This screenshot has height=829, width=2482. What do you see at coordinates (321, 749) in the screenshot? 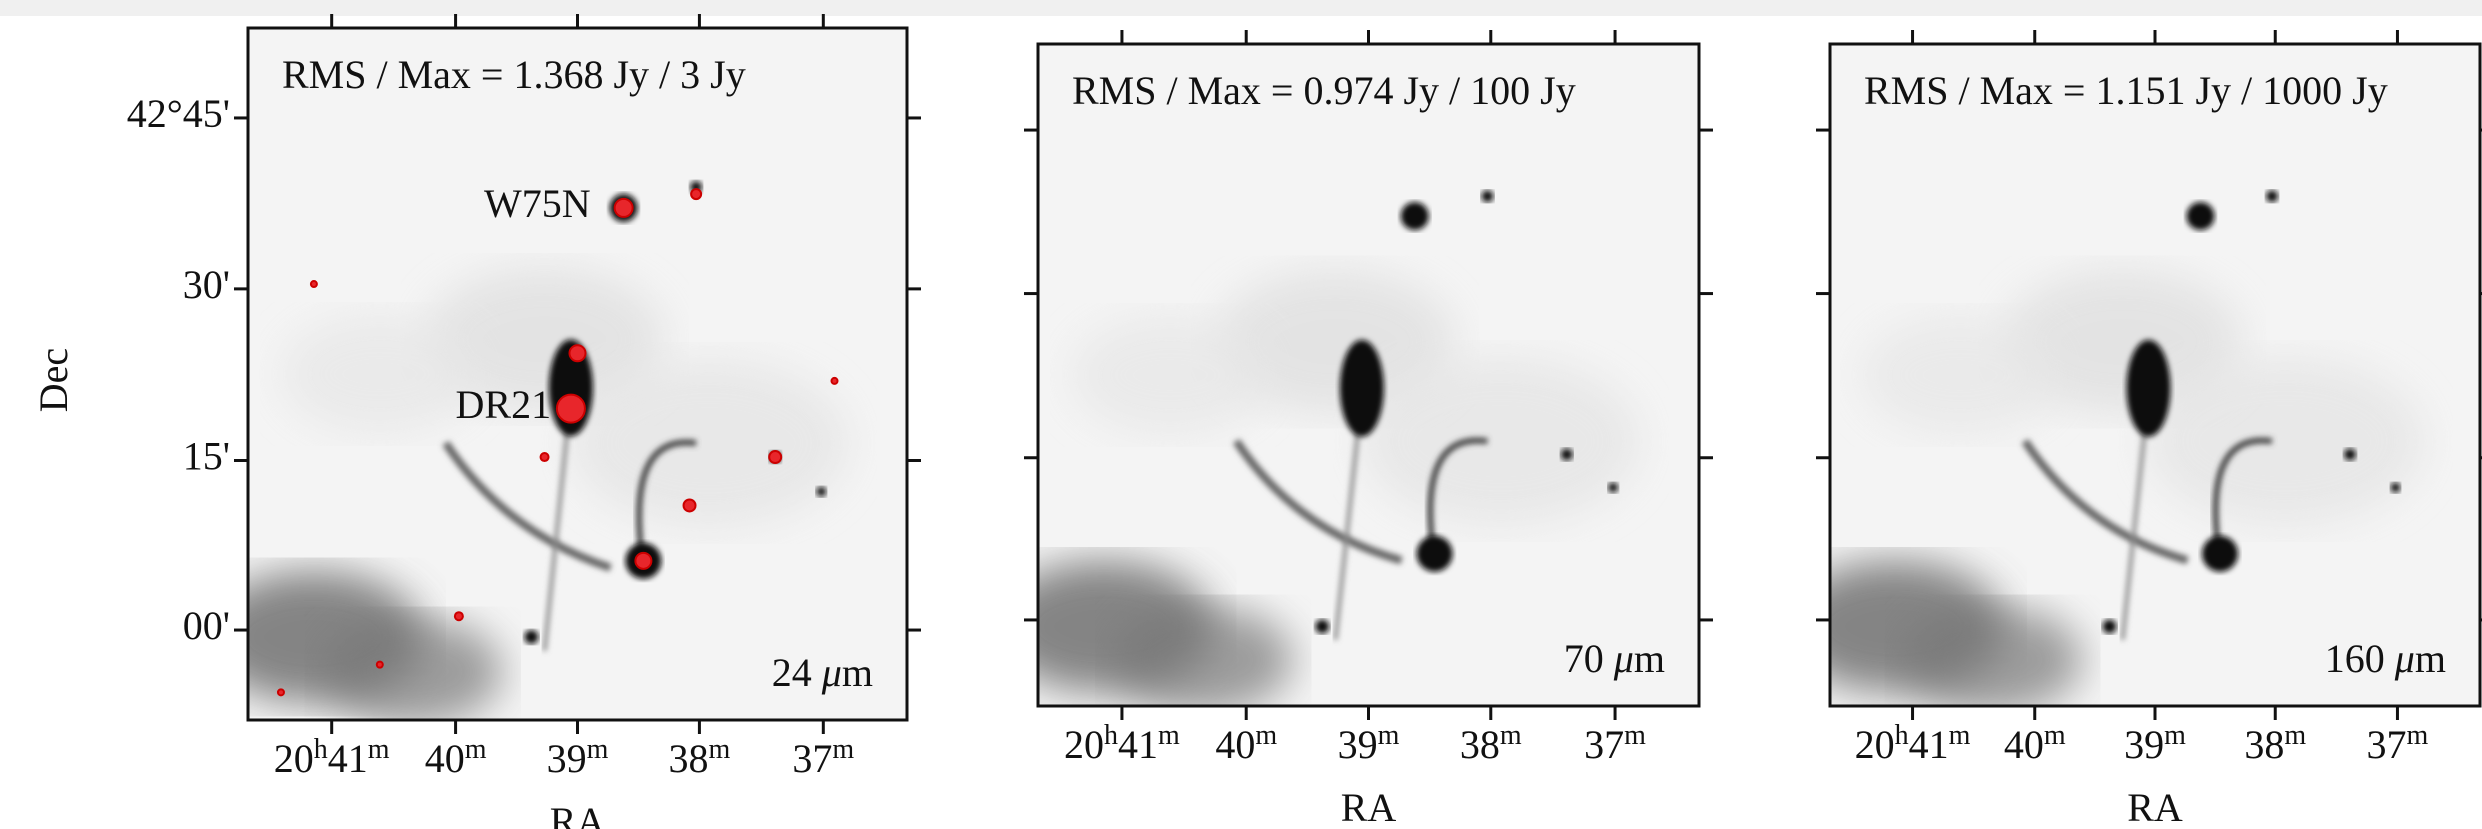
I see `tick-part: h` at bounding box center [321, 749].